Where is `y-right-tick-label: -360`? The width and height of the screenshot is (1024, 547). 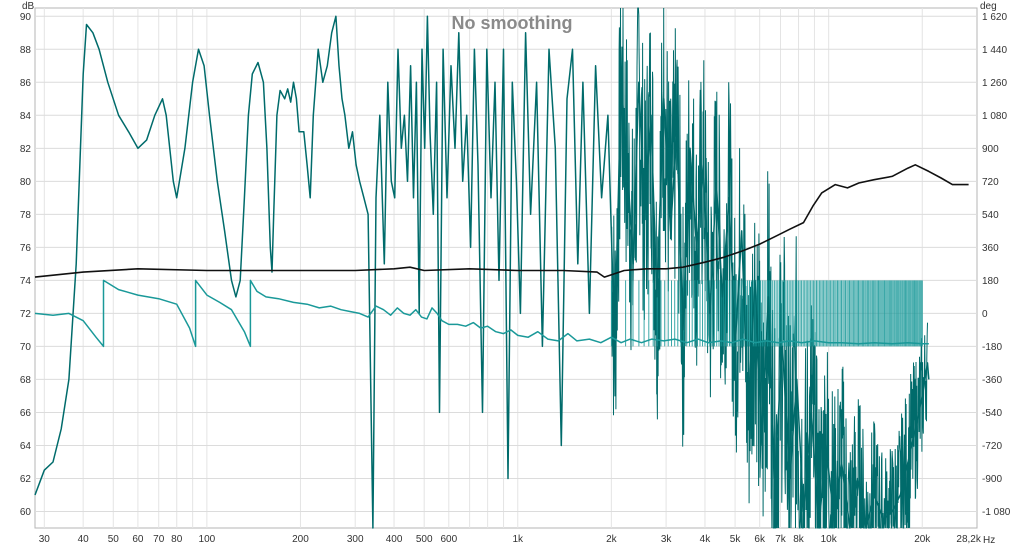
y-right-tick-label: -360 is located at coordinates (992, 380).